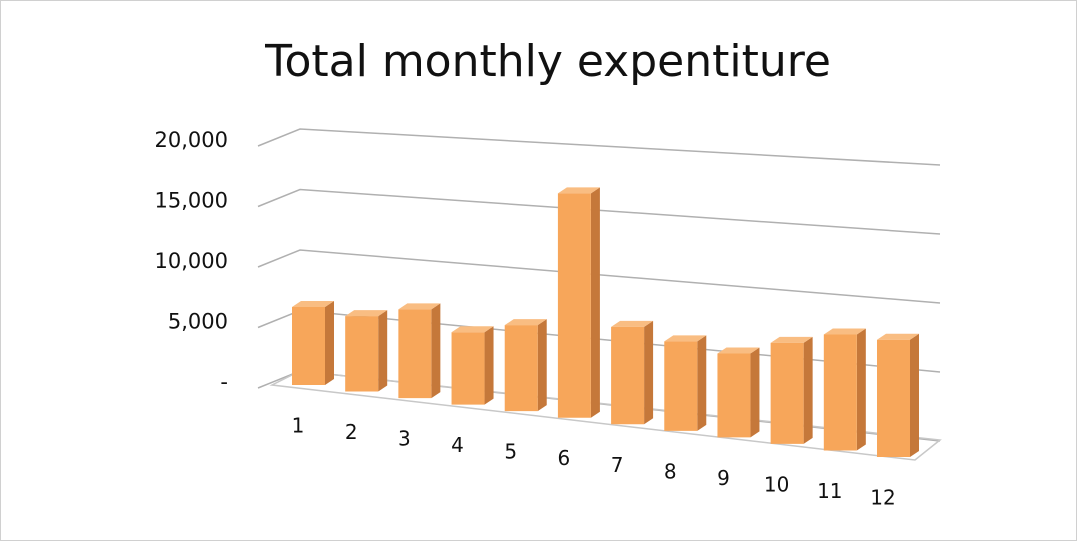 This screenshot has height=541, width=1077. What do you see at coordinates (351, 432) in the screenshot?
I see `x-tick-label: 2` at bounding box center [351, 432].